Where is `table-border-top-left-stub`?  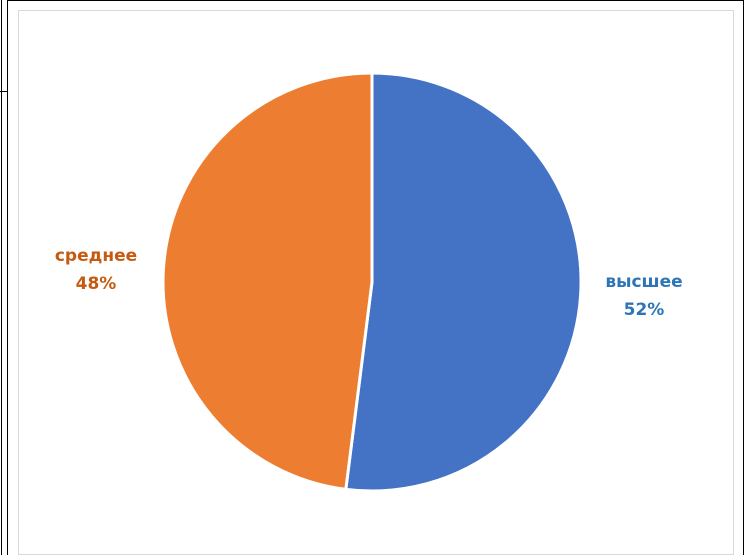 table-border-top-left-stub is located at coordinates (4, 91).